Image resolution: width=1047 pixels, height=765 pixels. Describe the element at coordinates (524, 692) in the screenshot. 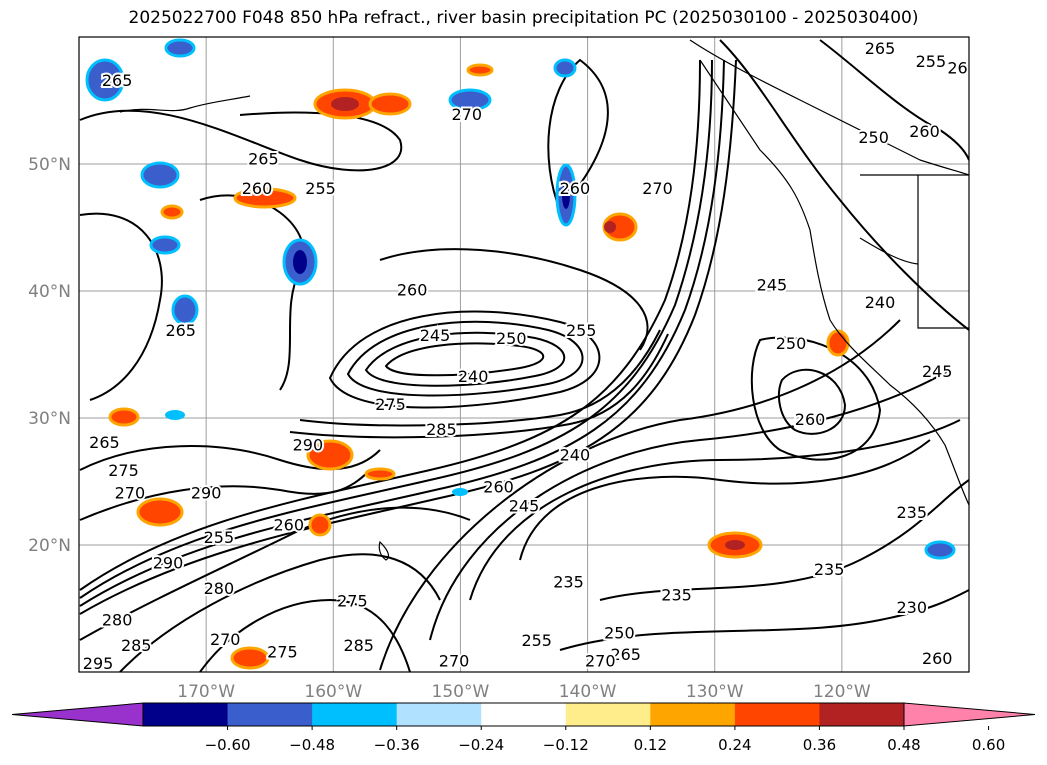

I see `longitude-labels: 170°W 160°W 150°W 140°W 130°W 120°W` at that location.